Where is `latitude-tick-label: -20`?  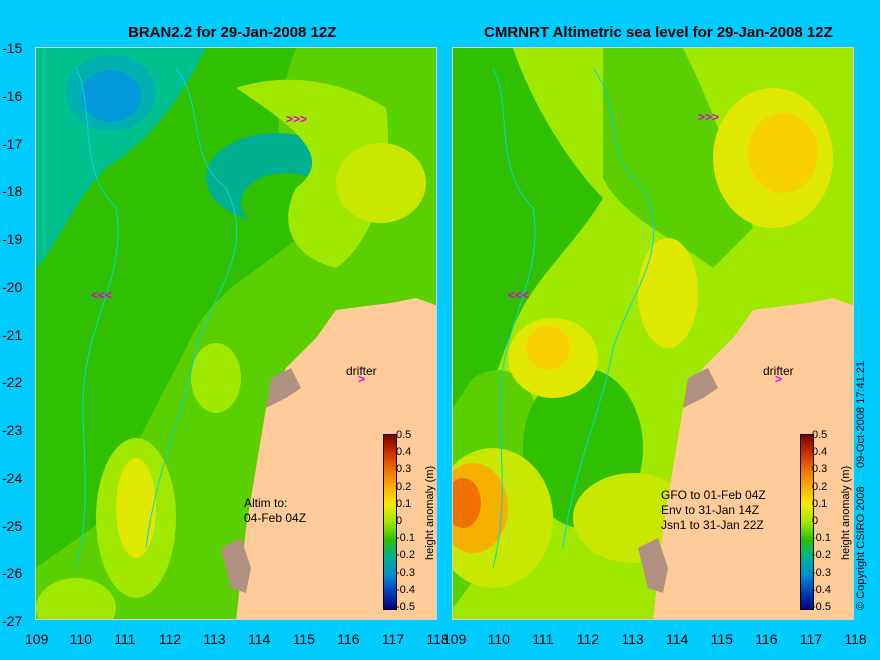 latitude-tick-label: -20 is located at coordinates (12, 286).